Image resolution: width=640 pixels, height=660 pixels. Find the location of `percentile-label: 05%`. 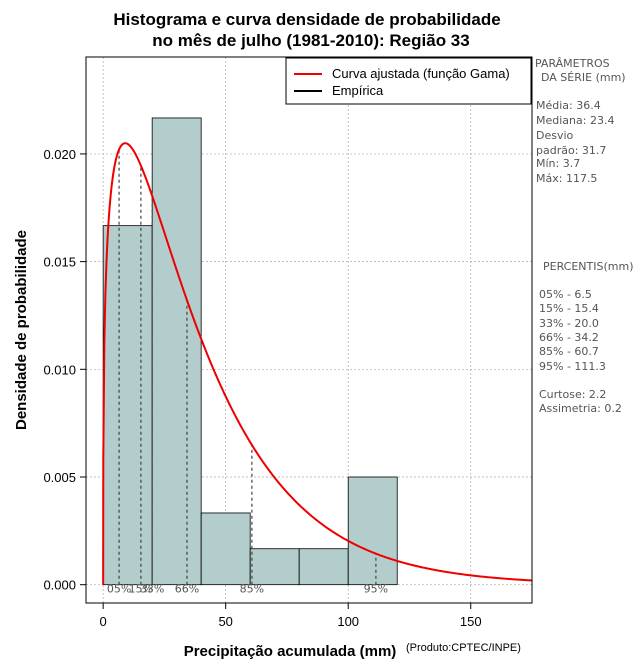

percentile-label: 05% is located at coordinates (119, 589).